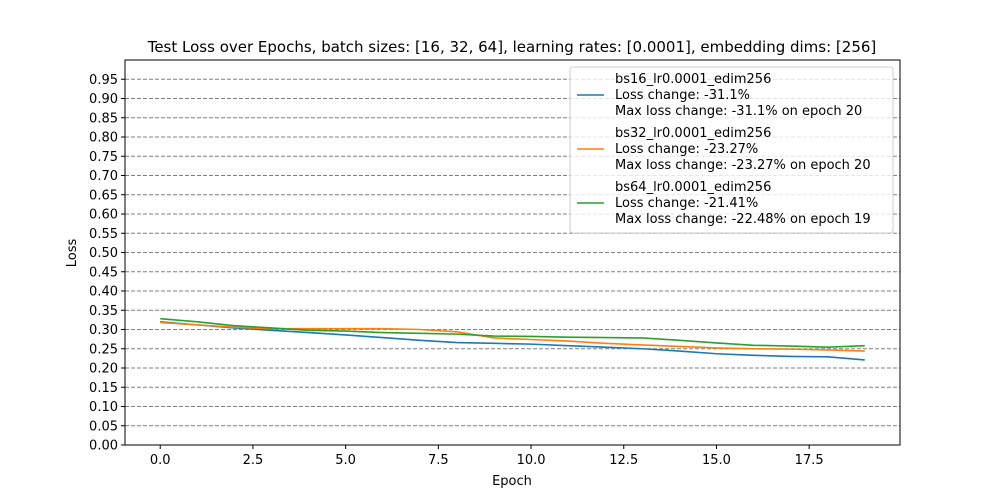  What do you see at coordinates (103, 388) in the screenshot?
I see `y-tick-label: 0.15` at bounding box center [103, 388].